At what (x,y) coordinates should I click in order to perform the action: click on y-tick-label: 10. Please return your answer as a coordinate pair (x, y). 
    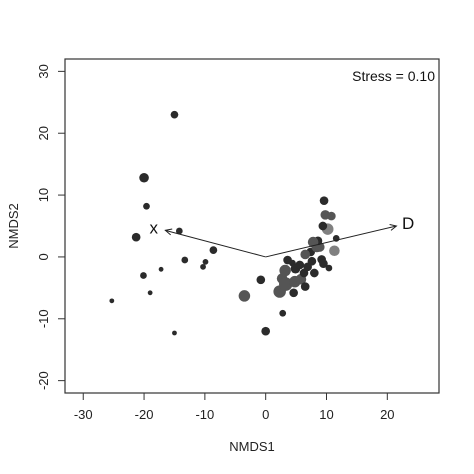
    Looking at the image, I should click on (43, 195).